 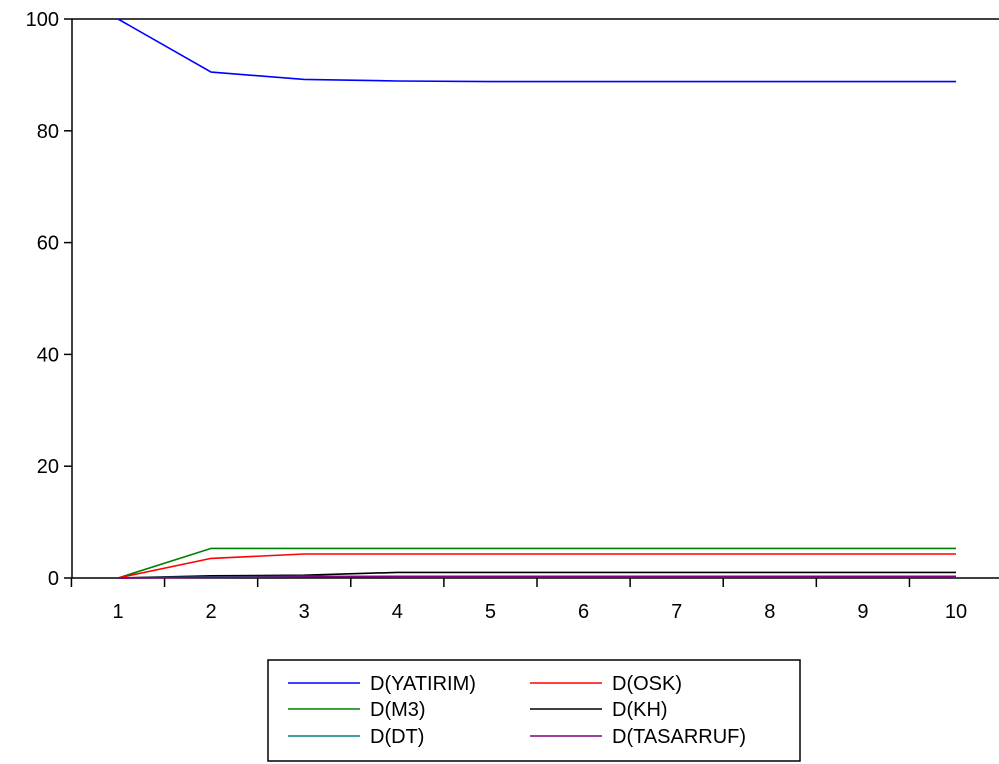 I want to click on x-tick-label: 4, so click(x=397, y=612).